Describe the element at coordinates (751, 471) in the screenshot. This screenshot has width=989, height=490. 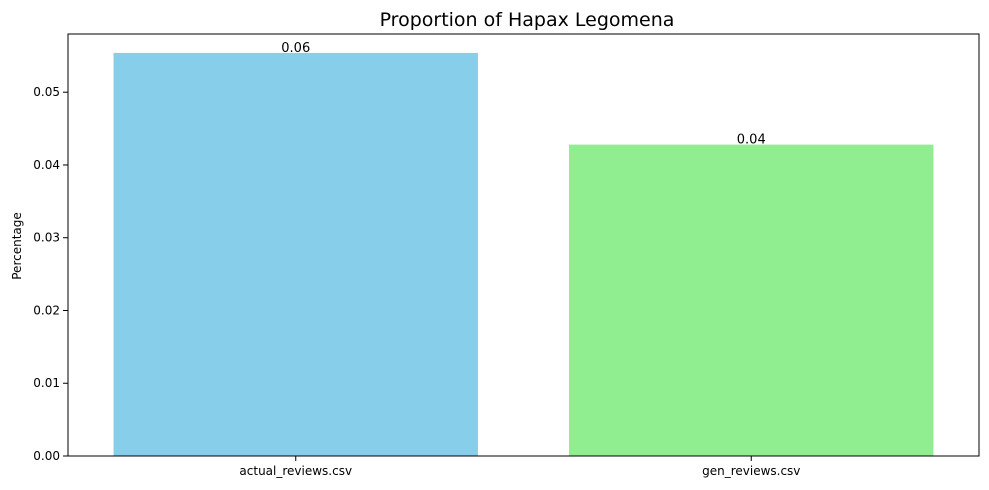
I see `x-tick-label-1: gen_reviews.csv` at that location.